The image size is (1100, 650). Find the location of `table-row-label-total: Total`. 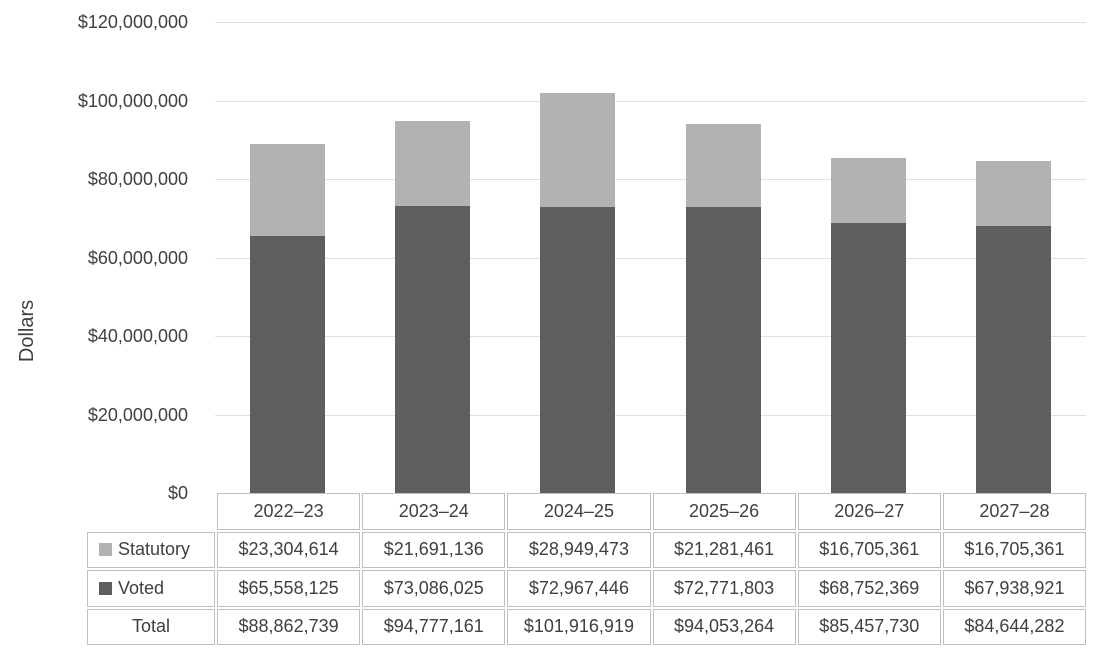

table-row-label-total: Total is located at coordinates (151, 626).